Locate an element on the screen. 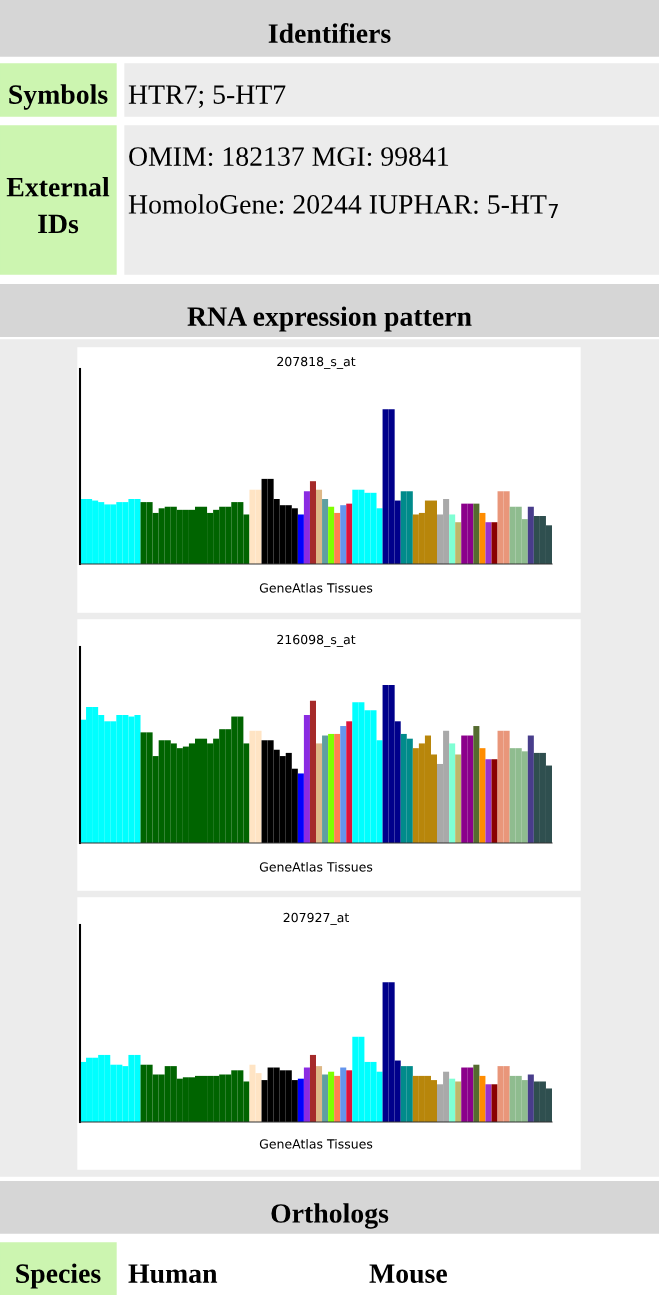  text: RNA expression pattern is located at coordinates (329, 319).